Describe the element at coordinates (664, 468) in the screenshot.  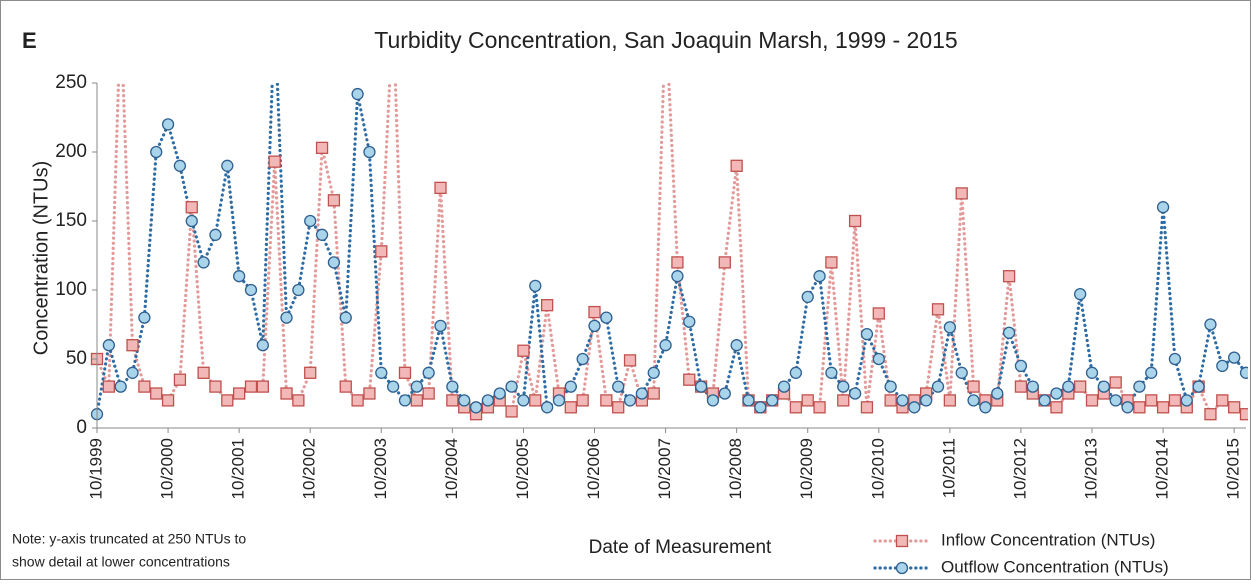
I see `x-tick-label: 10/2007` at that location.